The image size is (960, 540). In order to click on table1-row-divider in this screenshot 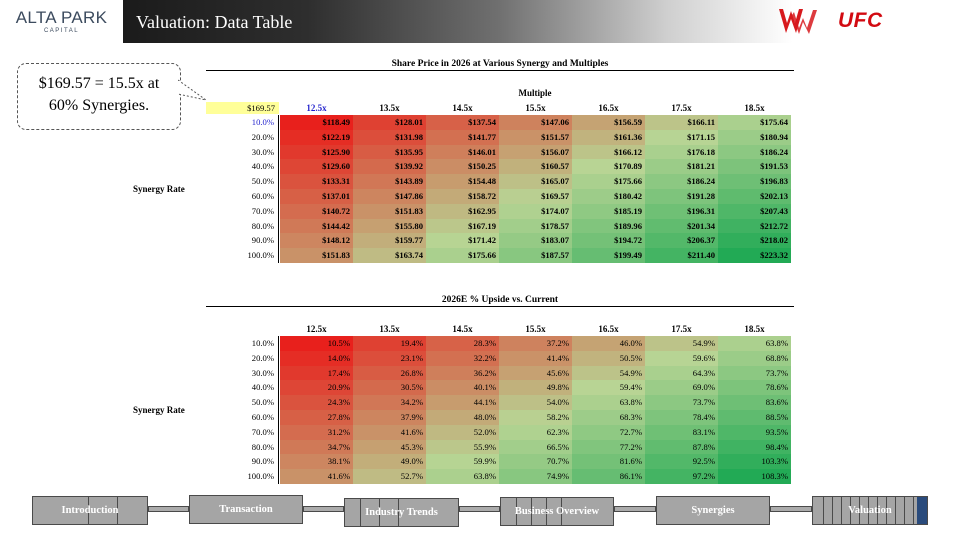, I will do `click(278, 189)`.